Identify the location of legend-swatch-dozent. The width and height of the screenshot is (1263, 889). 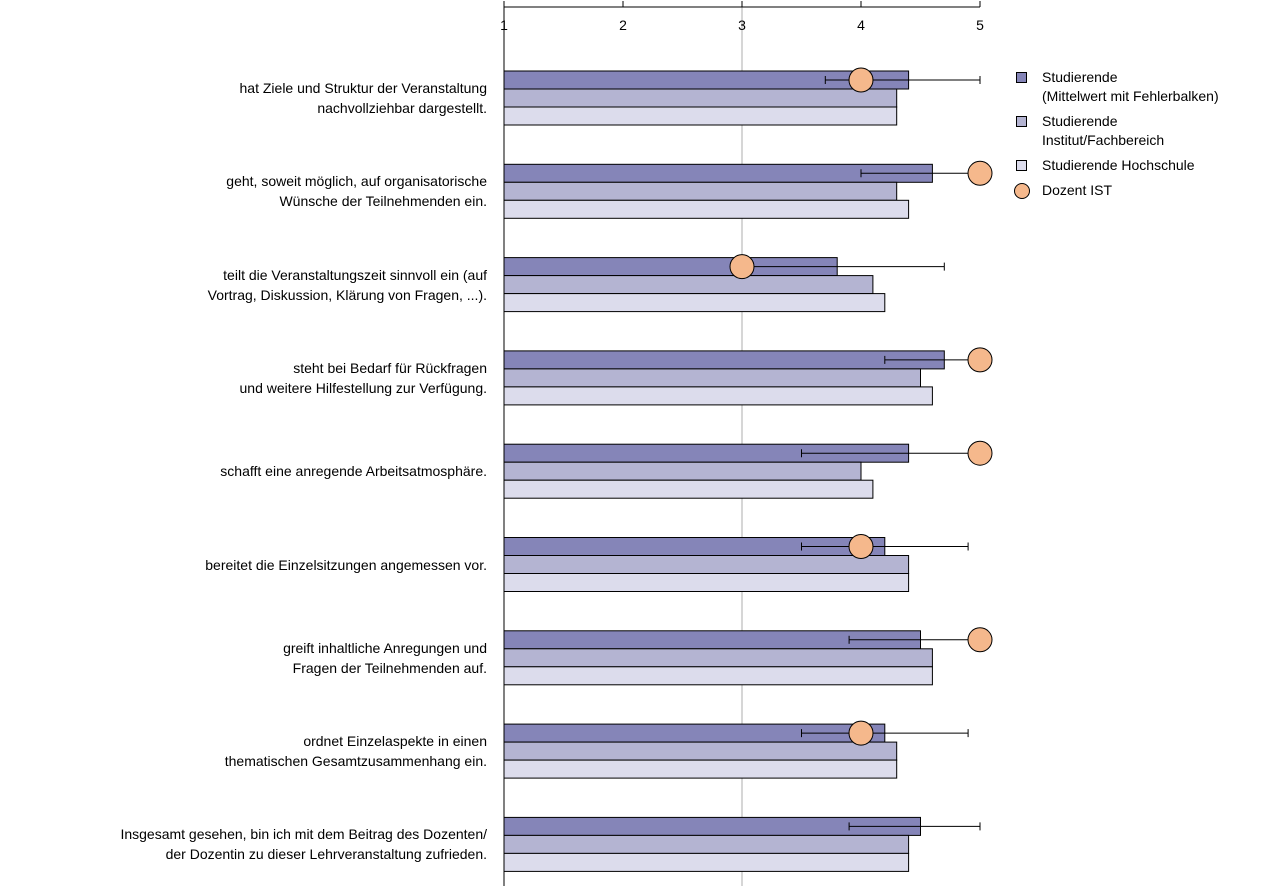
(1022, 191).